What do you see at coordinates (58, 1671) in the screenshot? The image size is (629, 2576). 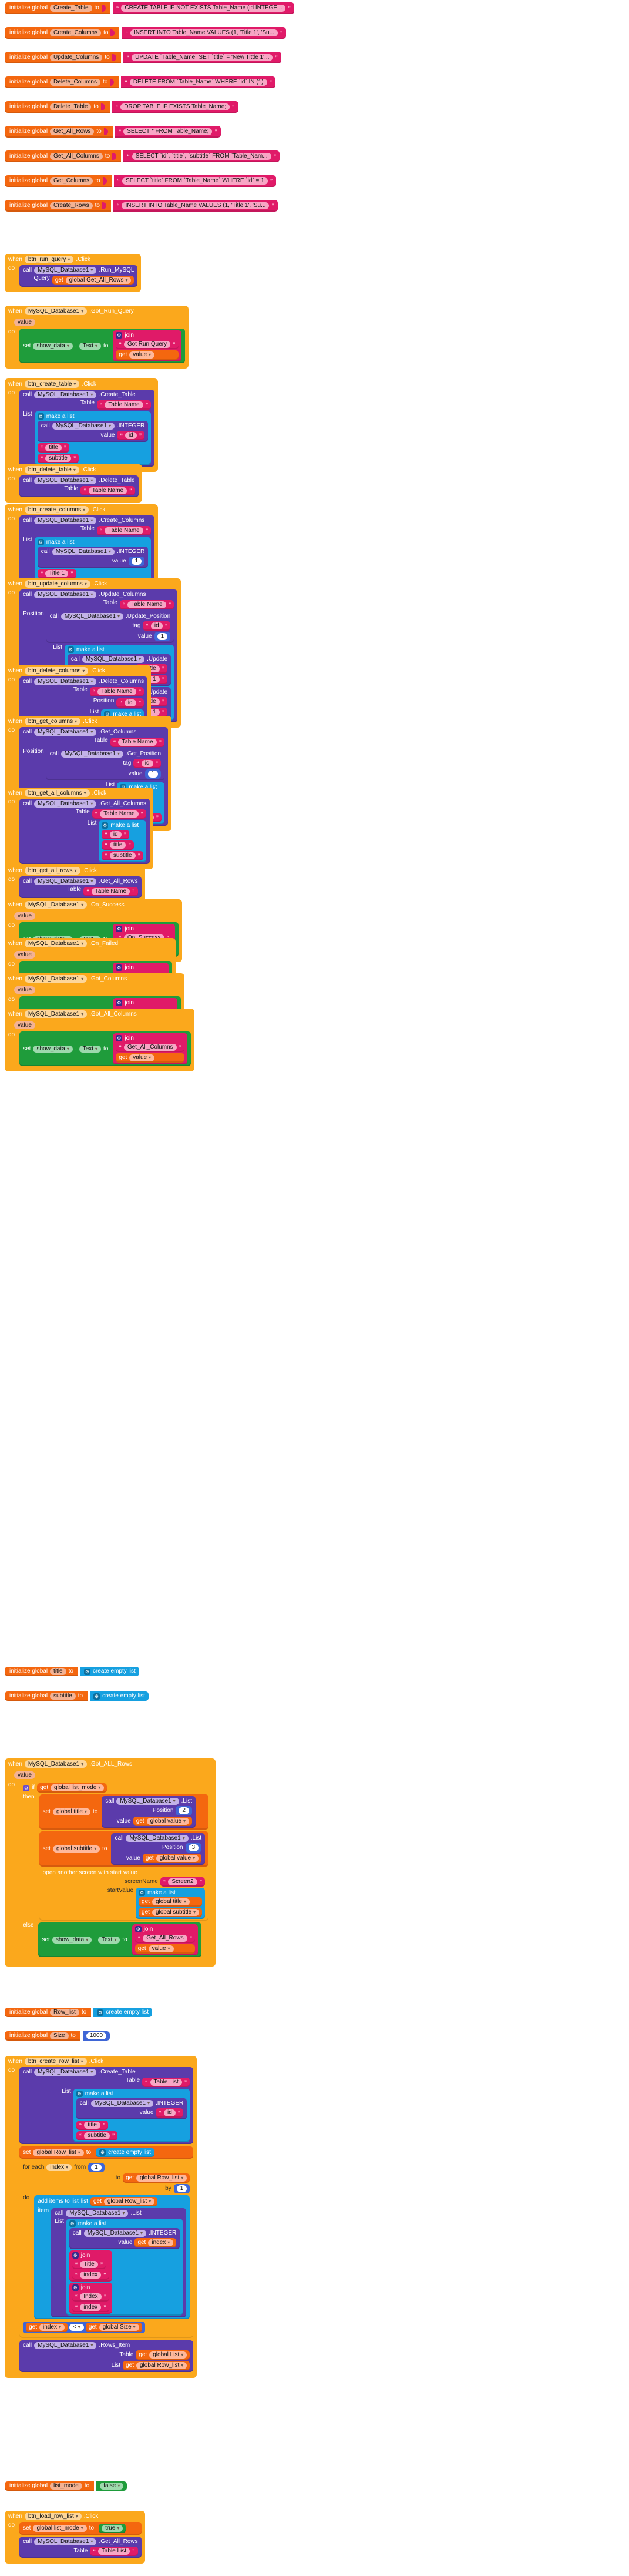 I see `global-name-field: title` at bounding box center [58, 1671].